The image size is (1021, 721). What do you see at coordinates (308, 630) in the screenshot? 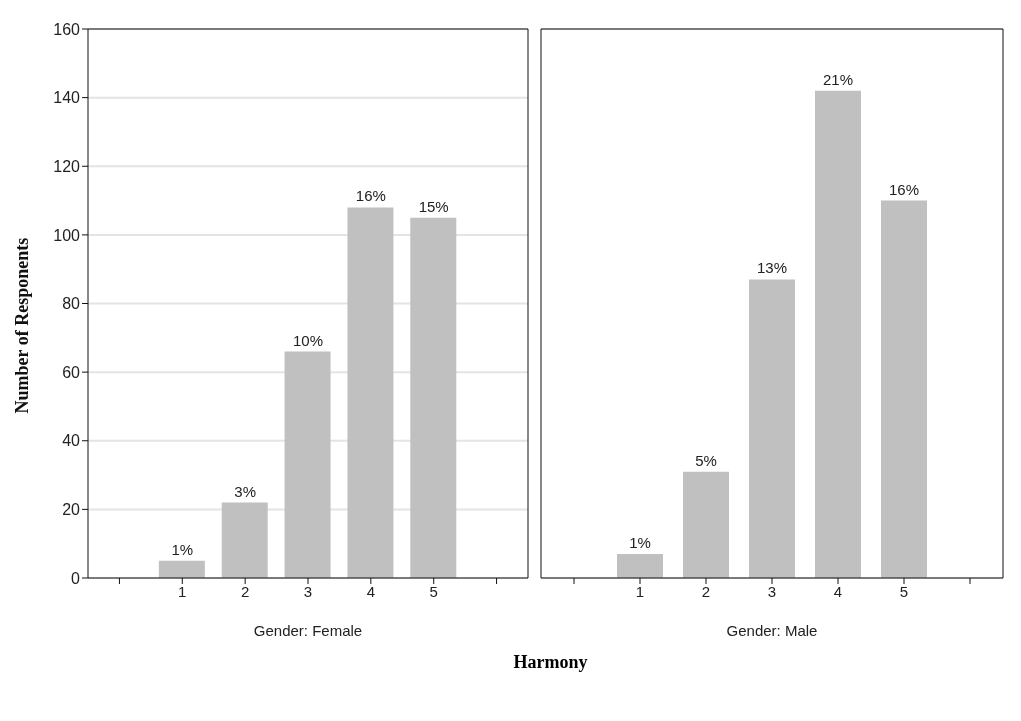
I see `x-axis-title: Gender: Female` at bounding box center [308, 630].